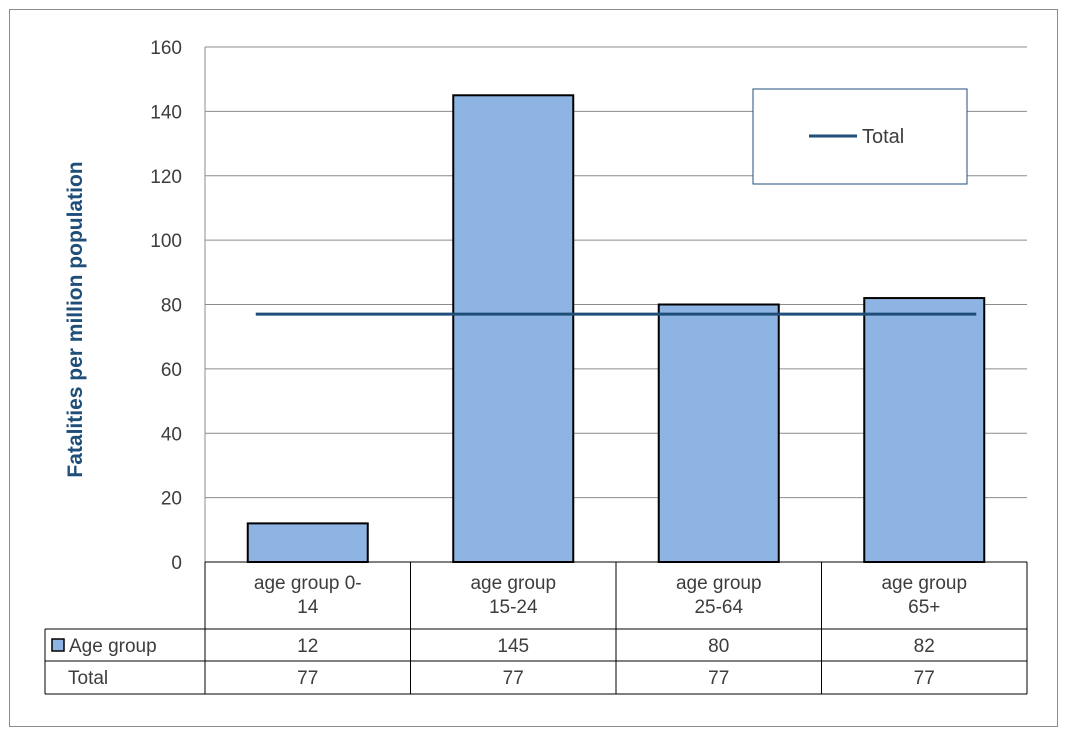 The image size is (1065, 735). What do you see at coordinates (166, 241) in the screenshot?
I see `y-tick-label: 100` at bounding box center [166, 241].